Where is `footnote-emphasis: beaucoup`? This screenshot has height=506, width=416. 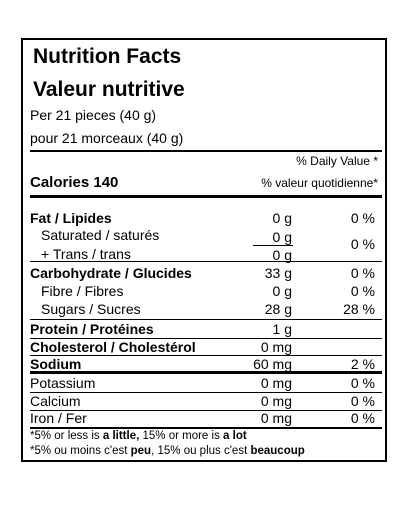
footnote-emphasis: beaucoup is located at coordinates (277, 451).